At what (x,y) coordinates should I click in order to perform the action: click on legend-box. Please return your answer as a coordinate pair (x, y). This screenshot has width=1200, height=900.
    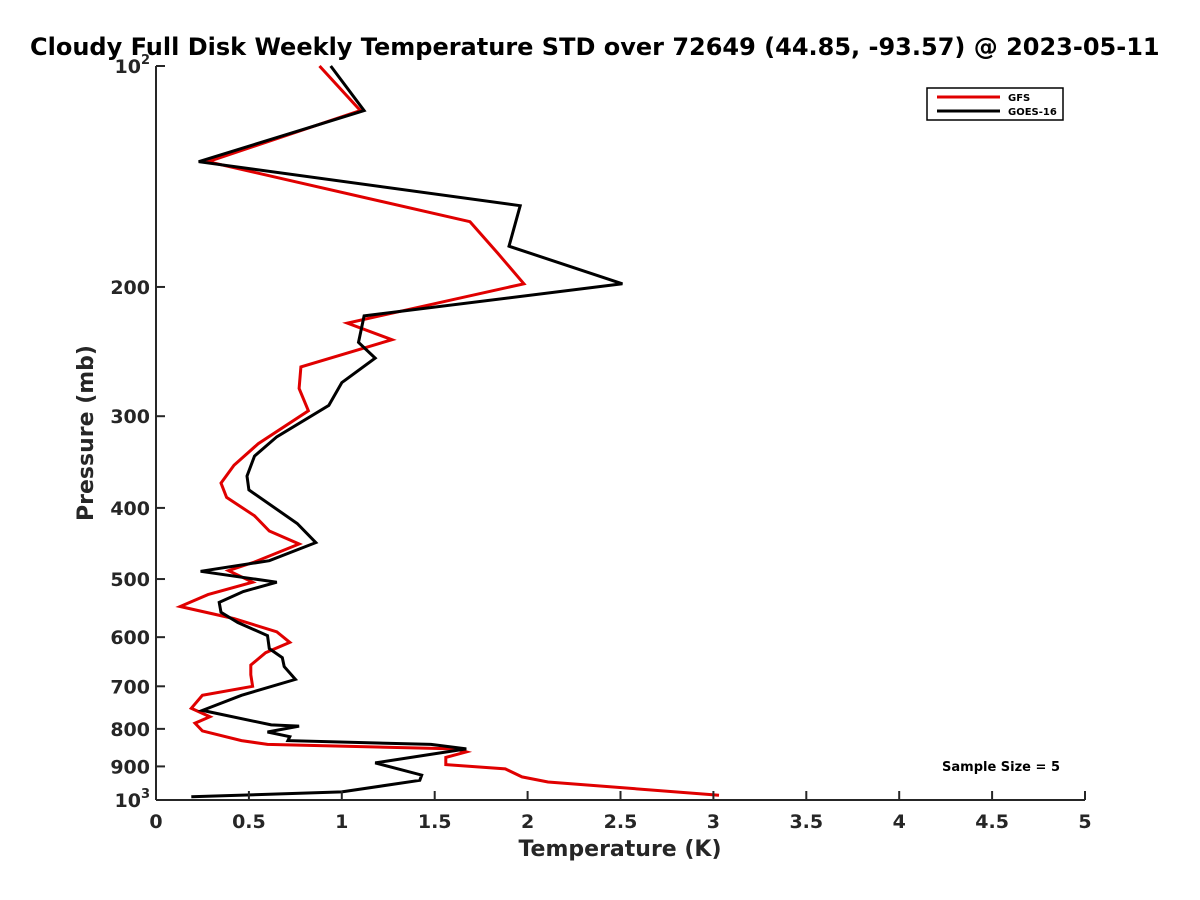
    Looking at the image, I should click on (995, 104).